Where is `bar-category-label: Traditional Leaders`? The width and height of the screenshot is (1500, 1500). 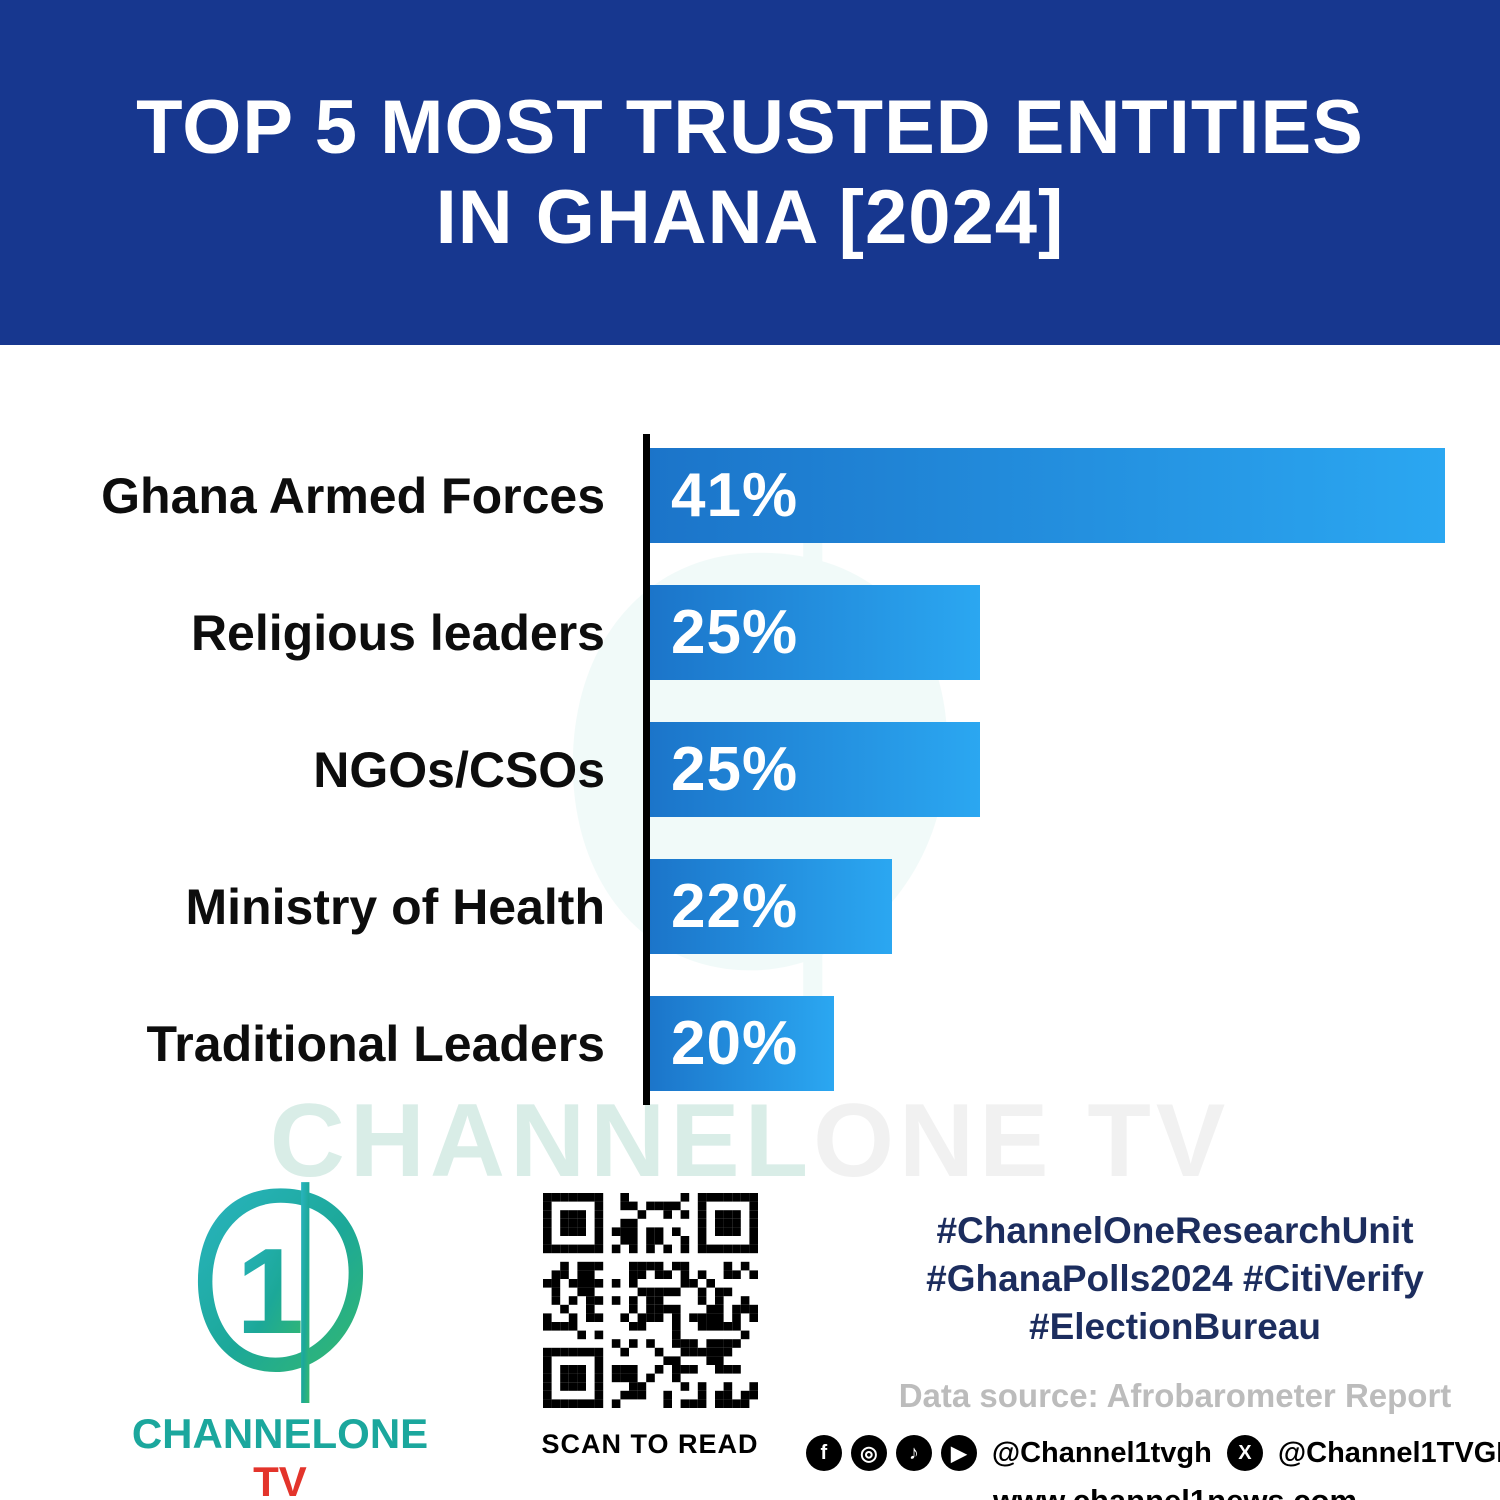 bar-category-label: Traditional Leaders is located at coordinates (375, 1043).